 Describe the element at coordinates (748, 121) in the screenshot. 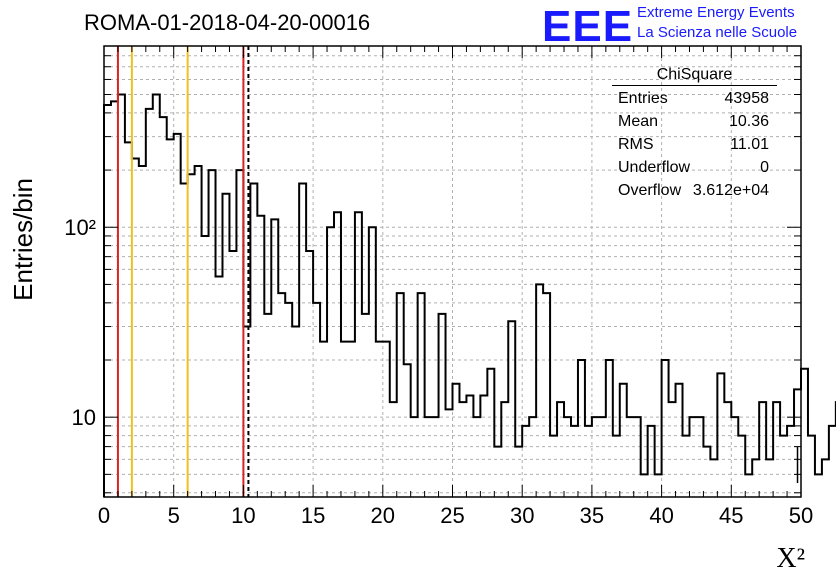

I see `stats-value: 10.36` at that location.